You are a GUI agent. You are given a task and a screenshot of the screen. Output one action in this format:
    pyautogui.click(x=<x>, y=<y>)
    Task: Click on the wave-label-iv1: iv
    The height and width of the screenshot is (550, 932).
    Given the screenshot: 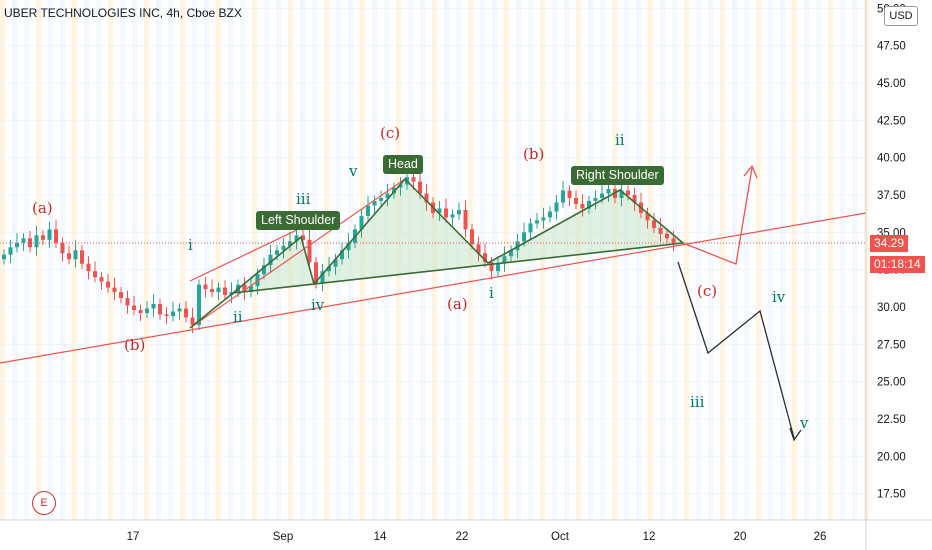 What is the action you would take?
    pyautogui.click(x=318, y=305)
    